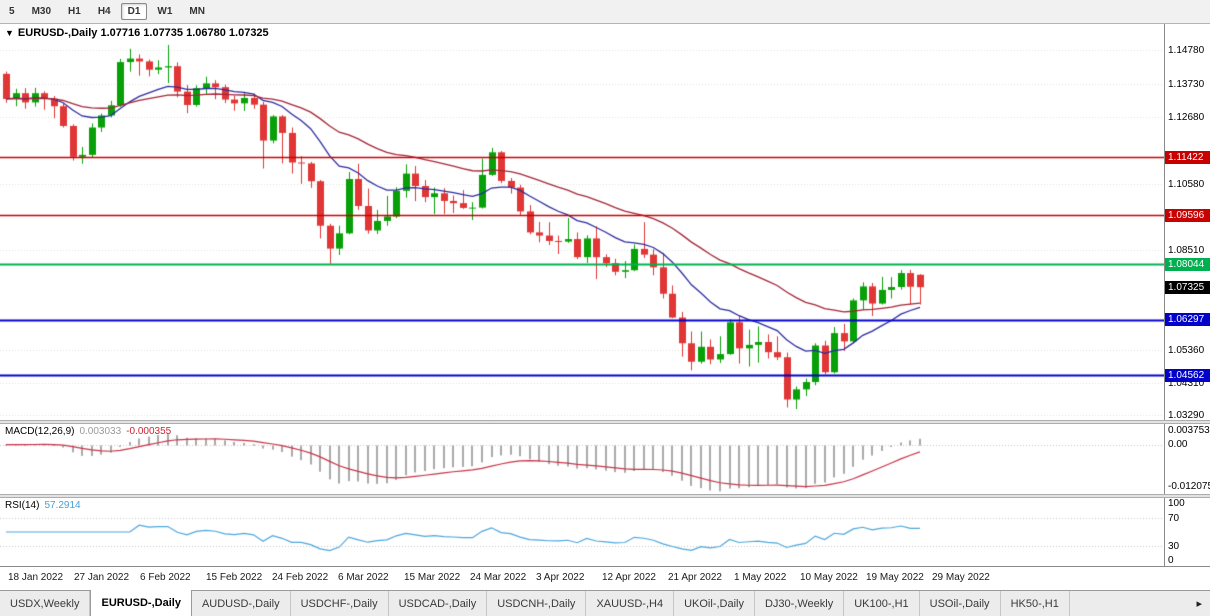  I want to click on timeframe-button-h4: H4, so click(104, 11).